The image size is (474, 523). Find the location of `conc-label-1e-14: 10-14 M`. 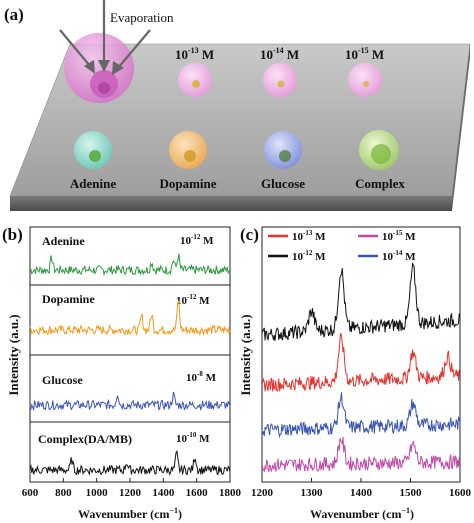

conc-label-1e-14: 10-14 M is located at coordinates (279, 54).